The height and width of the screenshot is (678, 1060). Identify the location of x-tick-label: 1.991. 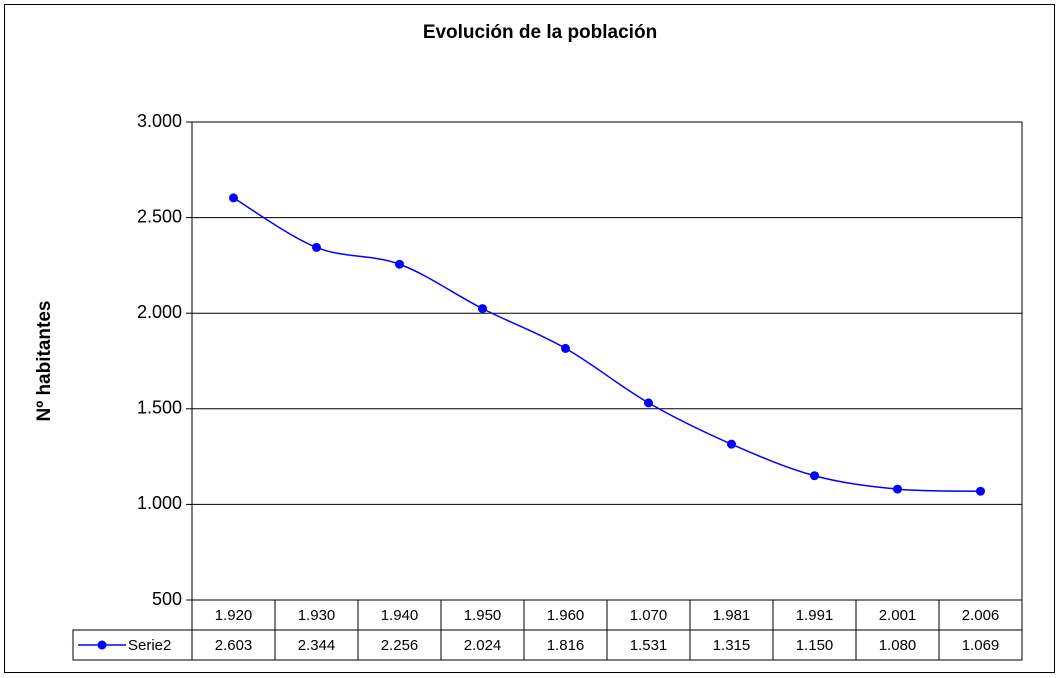
(815, 615).